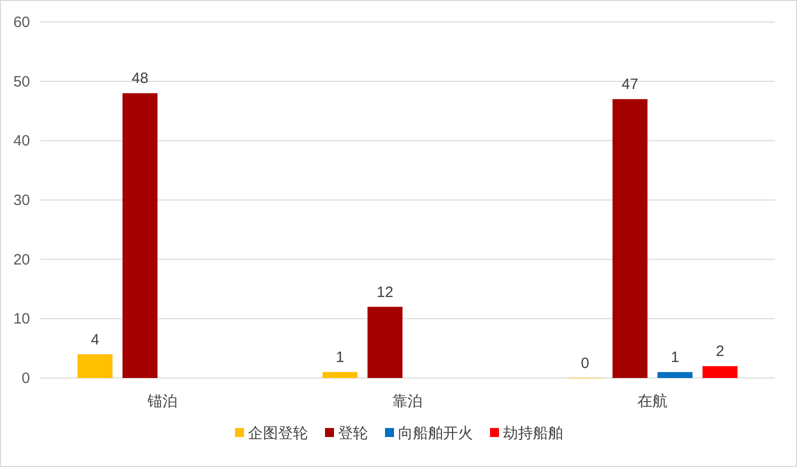 The height and width of the screenshot is (467, 797). What do you see at coordinates (140, 79) in the screenshot?
I see `data-label: 48` at bounding box center [140, 79].